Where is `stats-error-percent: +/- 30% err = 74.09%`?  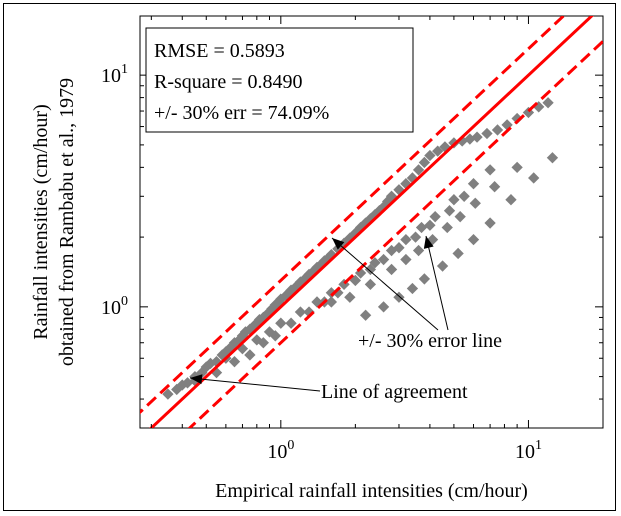
stats-error-percent: +/- 30% err = 74.09% is located at coordinates (241, 113).